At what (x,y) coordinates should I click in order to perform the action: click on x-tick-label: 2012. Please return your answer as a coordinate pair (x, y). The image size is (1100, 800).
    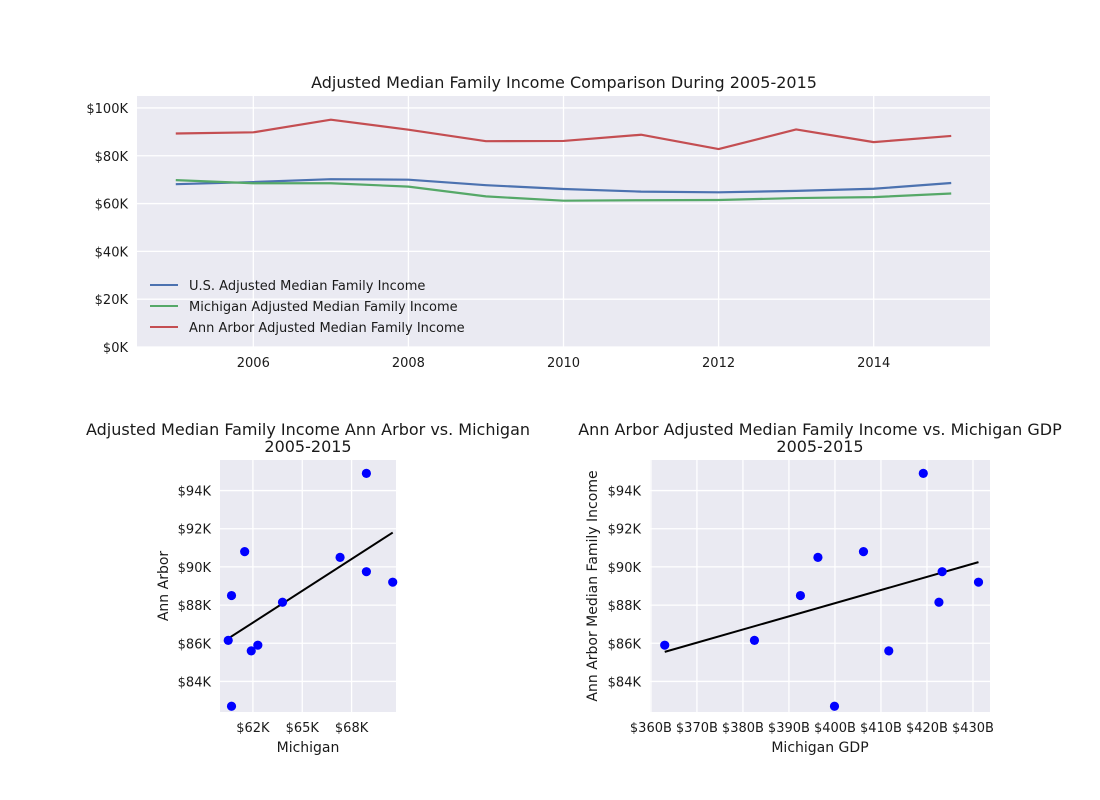
    Looking at the image, I should click on (718, 363).